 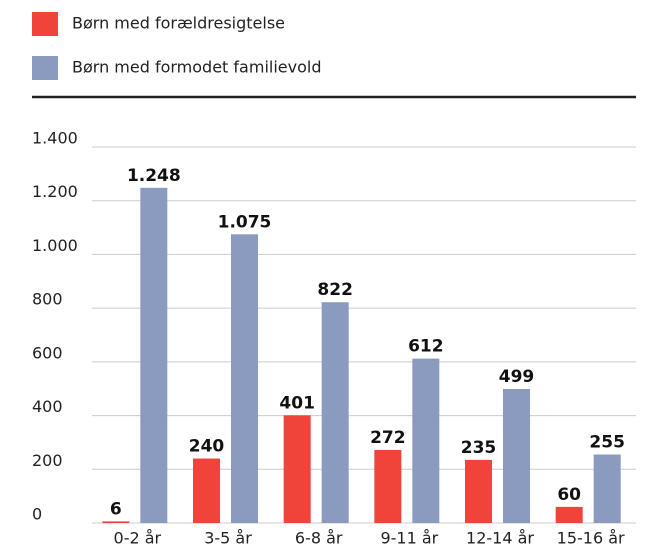 I want to click on y-tick-label: 1.000, so click(x=55, y=245).